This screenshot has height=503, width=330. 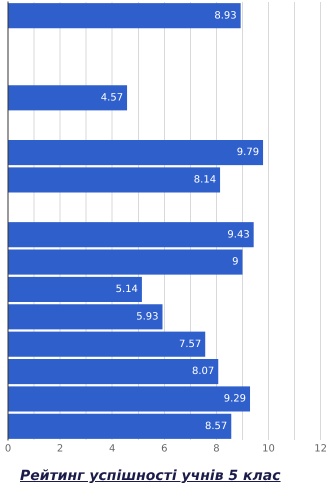 What do you see at coordinates (216, 426) in the screenshot?
I see `data-label: 8.57` at bounding box center [216, 426].